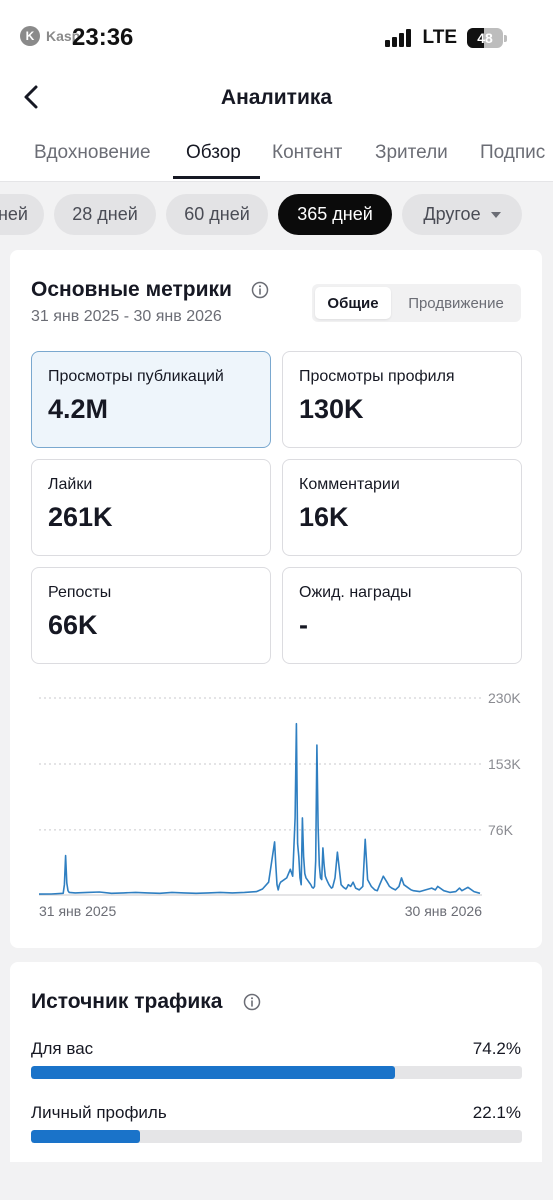 The height and width of the screenshot is (1200, 553). Describe the element at coordinates (353, 303) in the screenshot. I see `segment-general: Общие` at that location.